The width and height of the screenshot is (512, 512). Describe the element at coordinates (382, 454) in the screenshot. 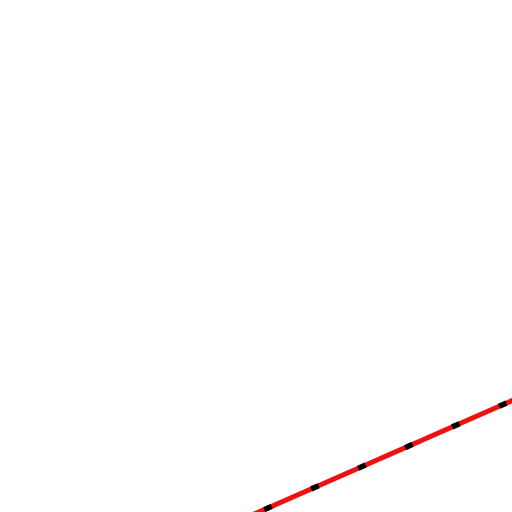

I see `dashed-line` at that location.